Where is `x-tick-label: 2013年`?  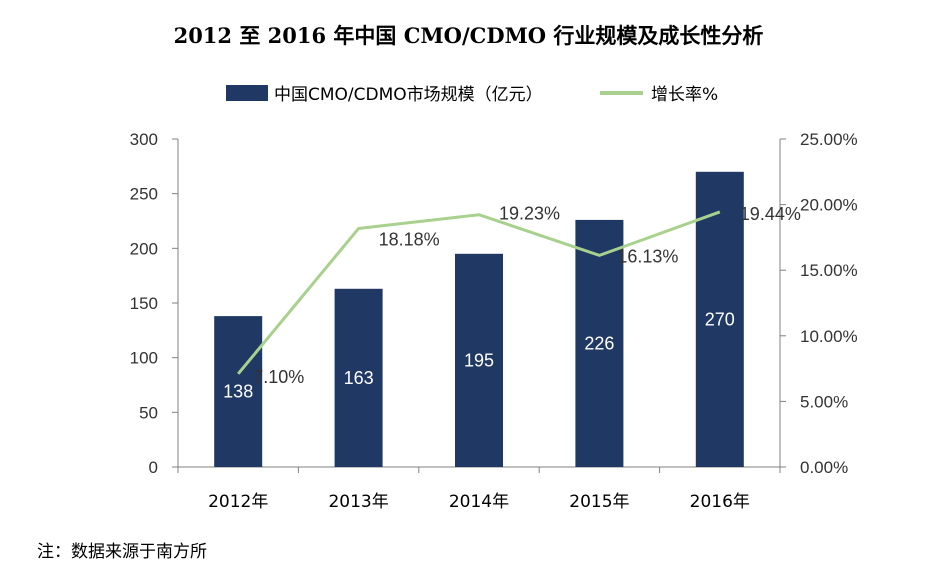 x-tick-label: 2013年 is located at coordinates (358, 502).